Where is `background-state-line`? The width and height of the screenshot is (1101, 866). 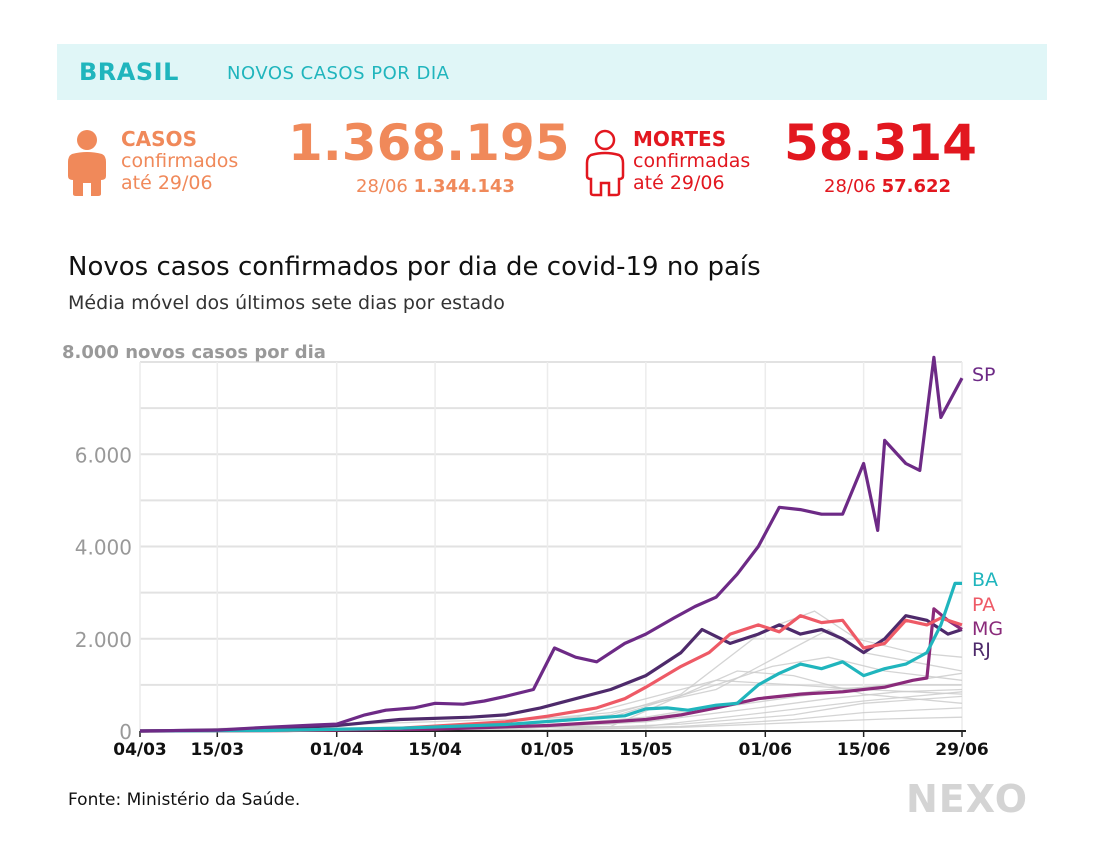
background-state-line is located at coordinates (551, 671).